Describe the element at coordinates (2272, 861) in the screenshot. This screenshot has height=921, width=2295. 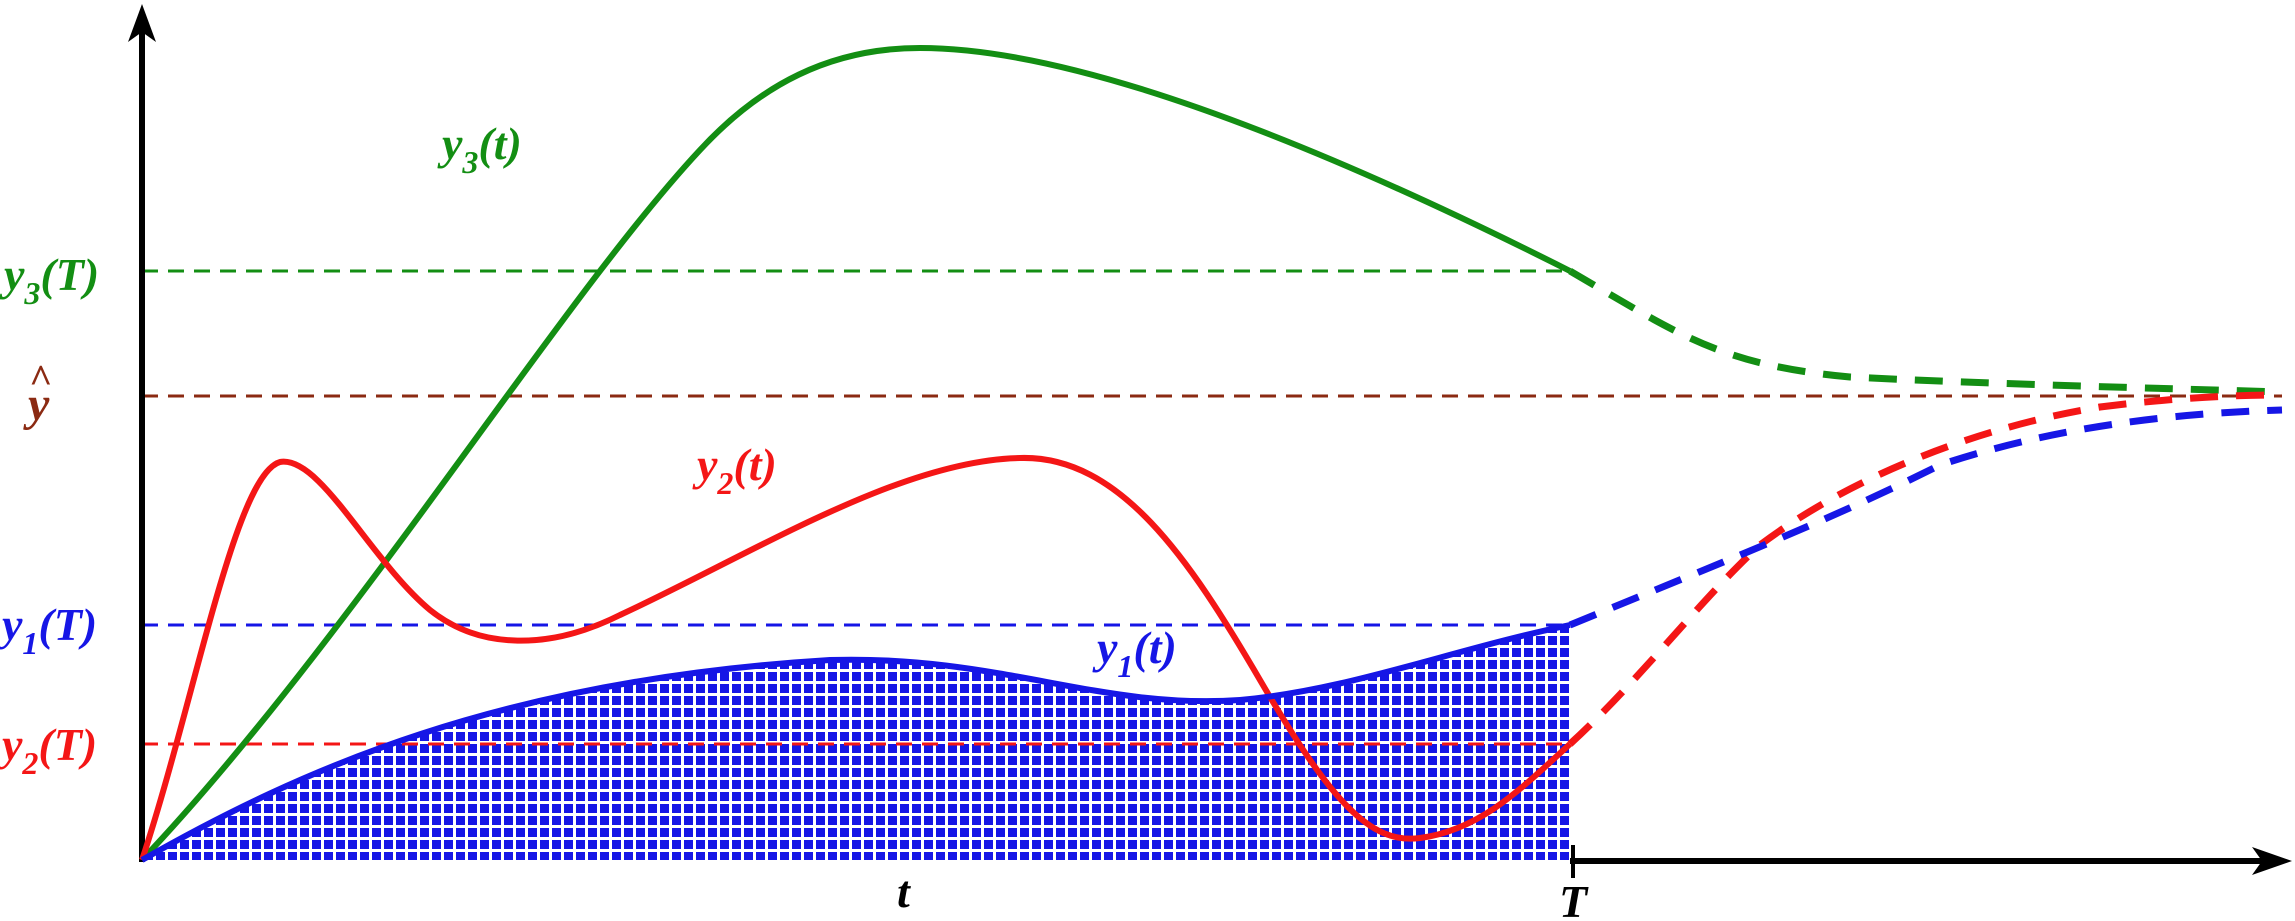
I see `x-axis-arrow-icon` at that location.